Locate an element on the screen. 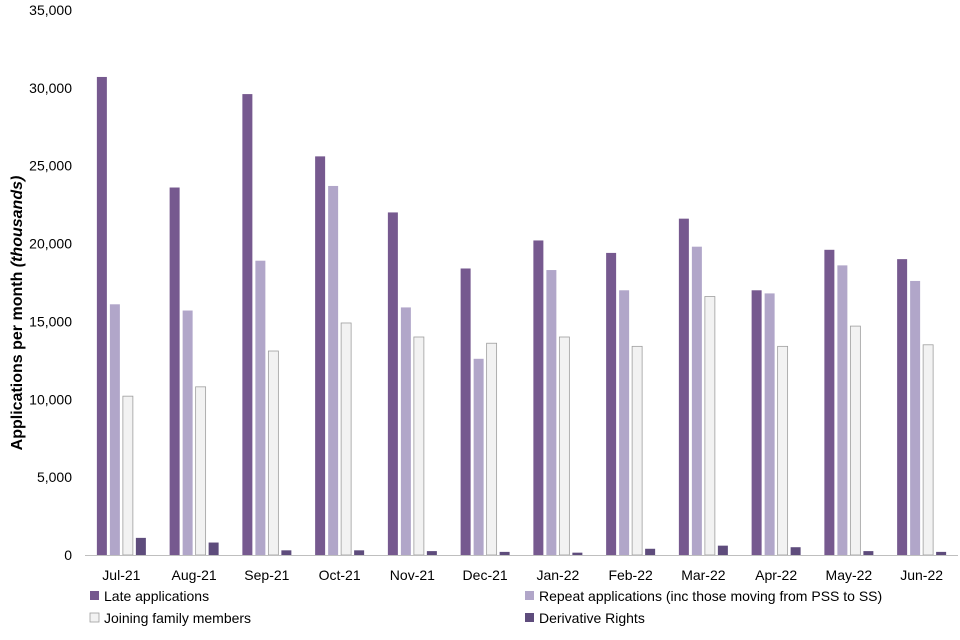 The height and width of the screenshot is (640, 960). x-tick-label: Nov-21 is located at coordinates (412, 575).